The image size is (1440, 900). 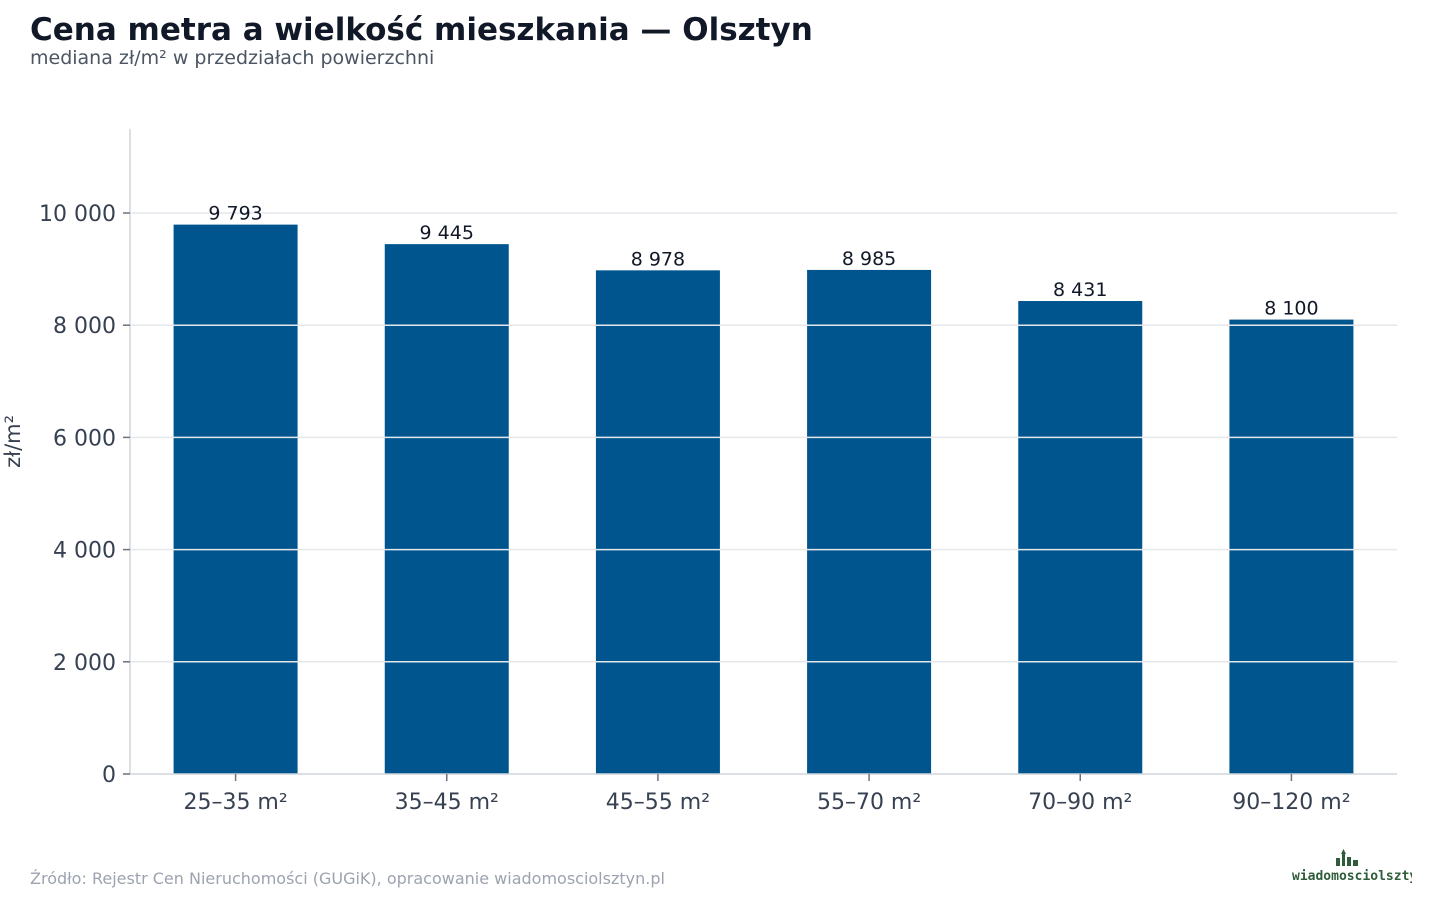 I want to click on y-tick-label-3: 6 000, so click(x=84, y=438).